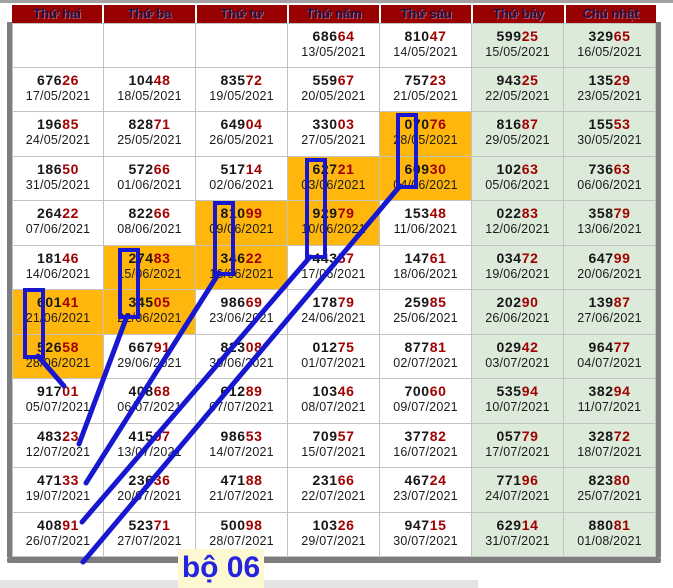 This screenshot has width=673, height=588. What do you see at coordinates (241, 346) in the screenshot?
I see `result-number: 82308` at bounding box center [241, 346].